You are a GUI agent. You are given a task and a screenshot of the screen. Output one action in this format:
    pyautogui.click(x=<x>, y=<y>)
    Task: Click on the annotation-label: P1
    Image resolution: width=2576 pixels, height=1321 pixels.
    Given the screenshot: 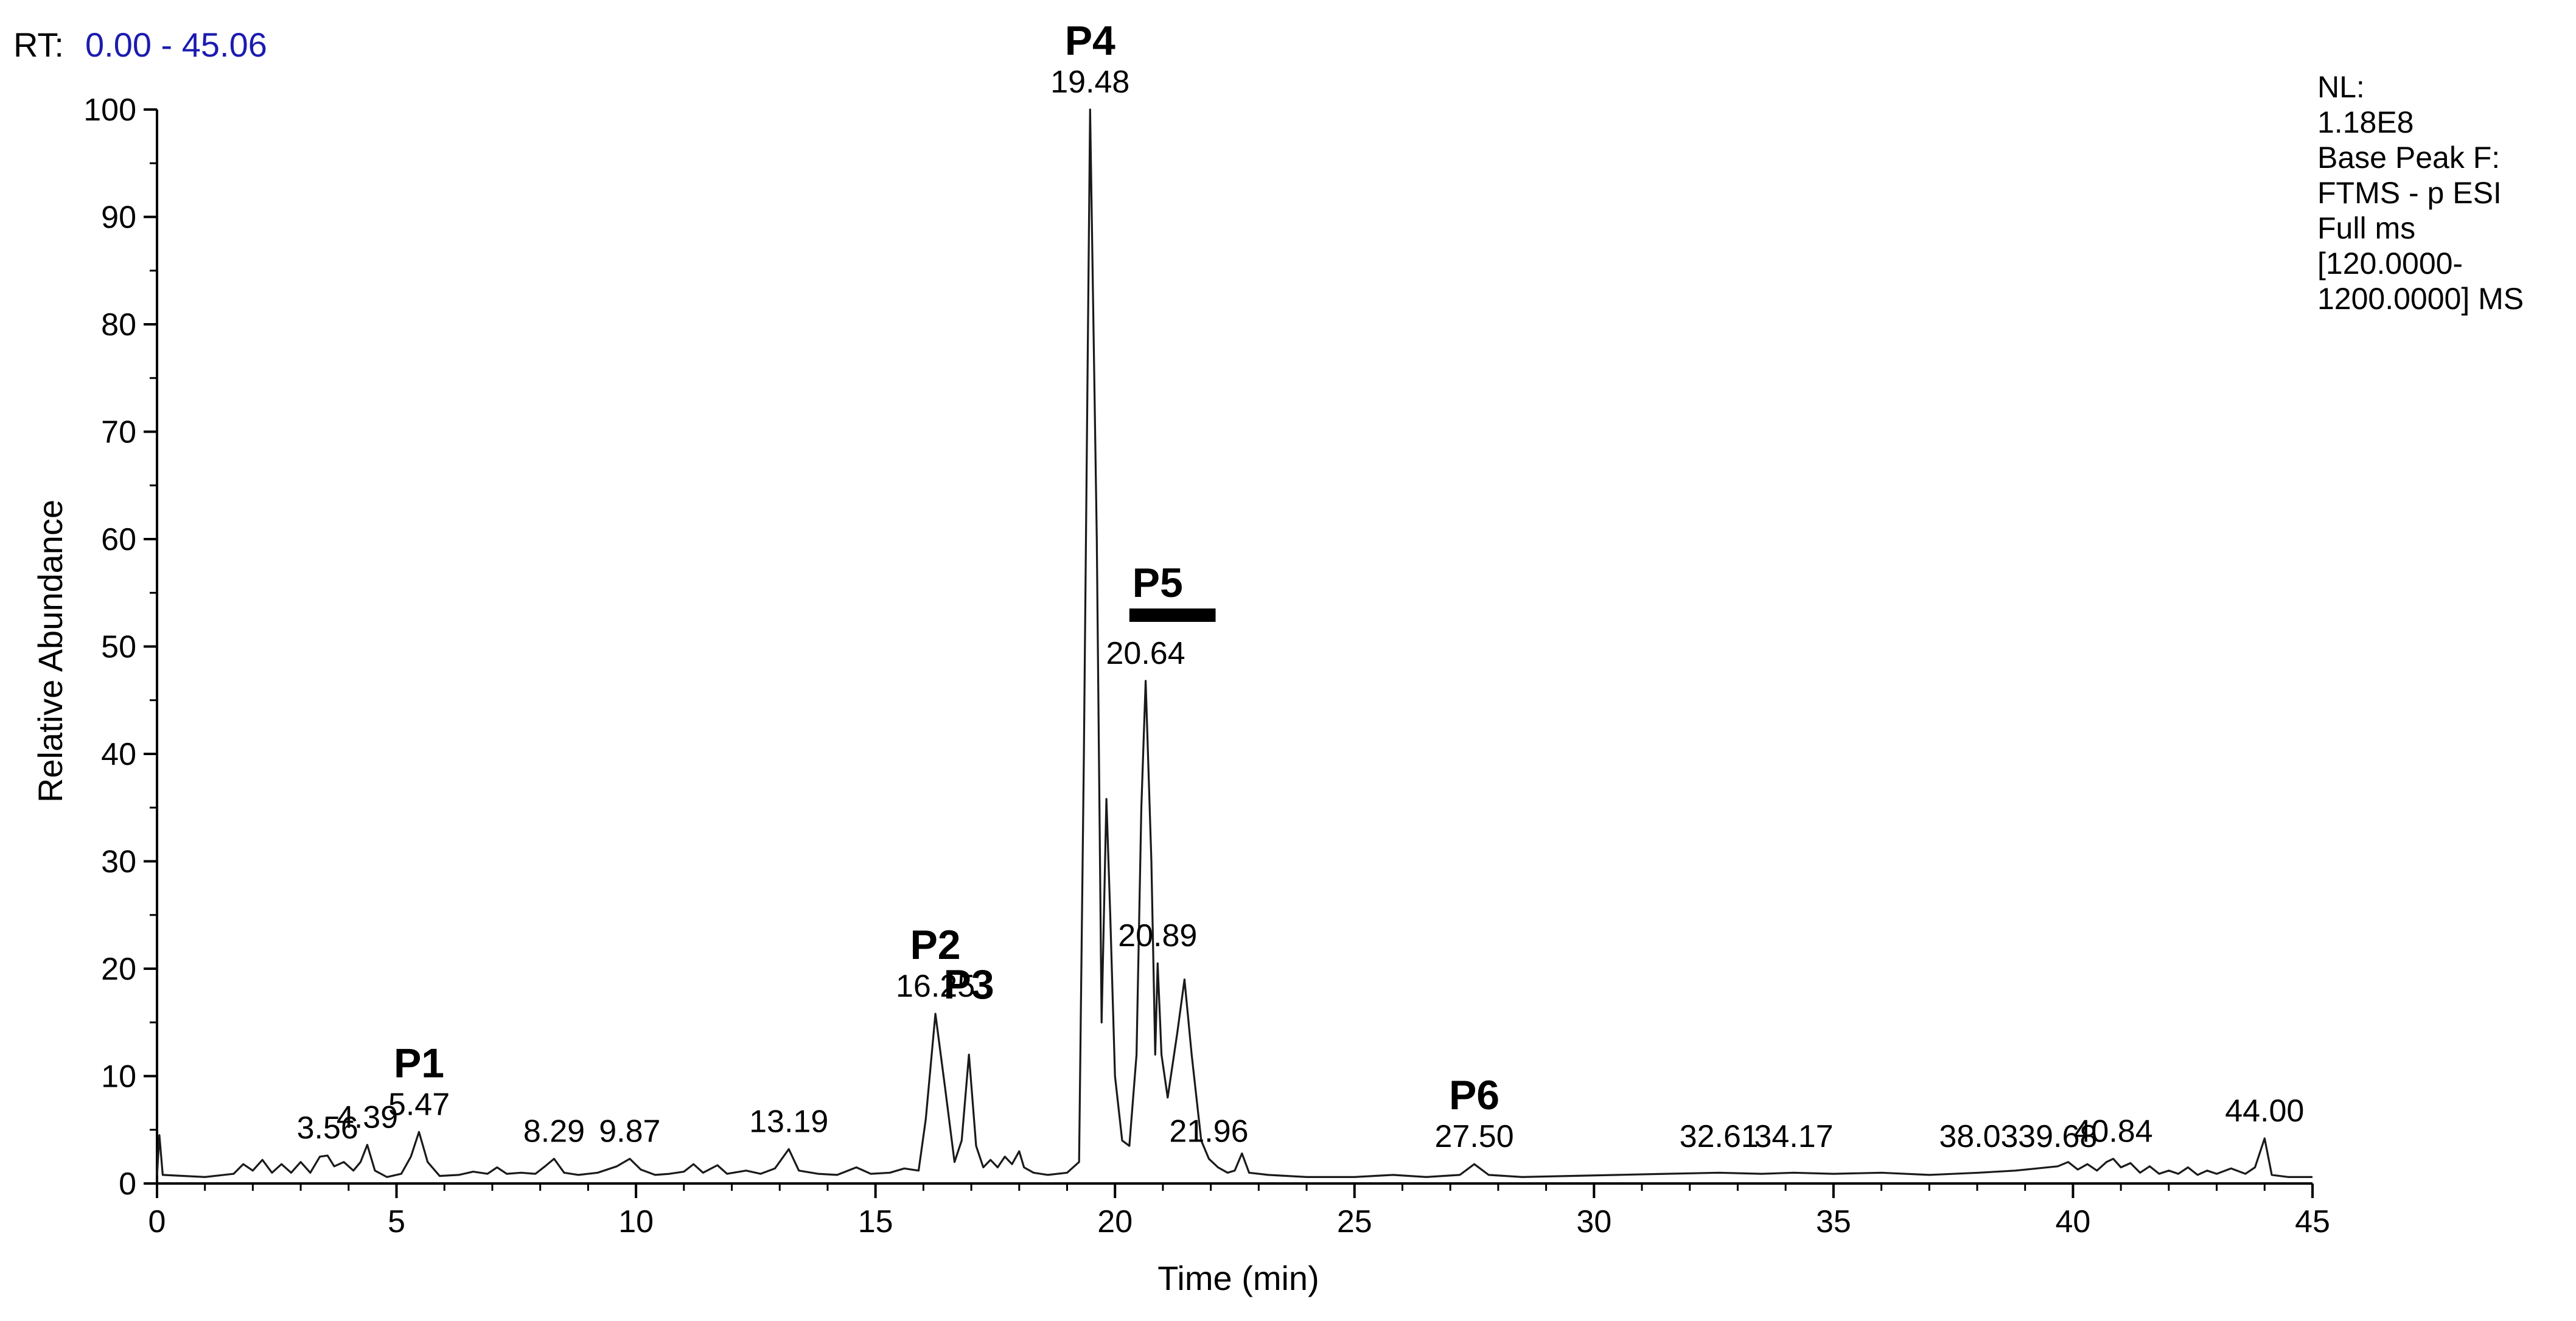 What is the action you would take?
    pyautogui.click(x=419, y=1063)
    